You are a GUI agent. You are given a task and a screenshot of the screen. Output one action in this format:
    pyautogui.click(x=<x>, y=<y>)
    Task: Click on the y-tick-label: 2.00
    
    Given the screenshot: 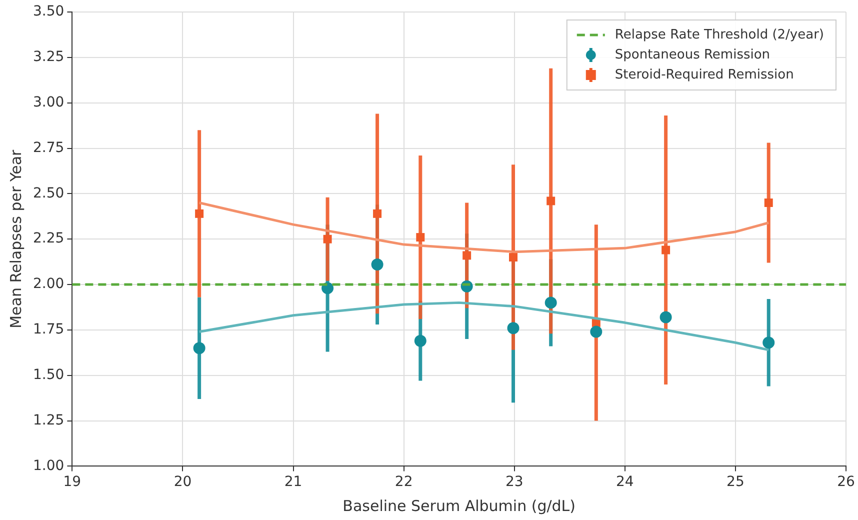 What is the action you would take?
    pyautogui.click(x=48, y=284)
    